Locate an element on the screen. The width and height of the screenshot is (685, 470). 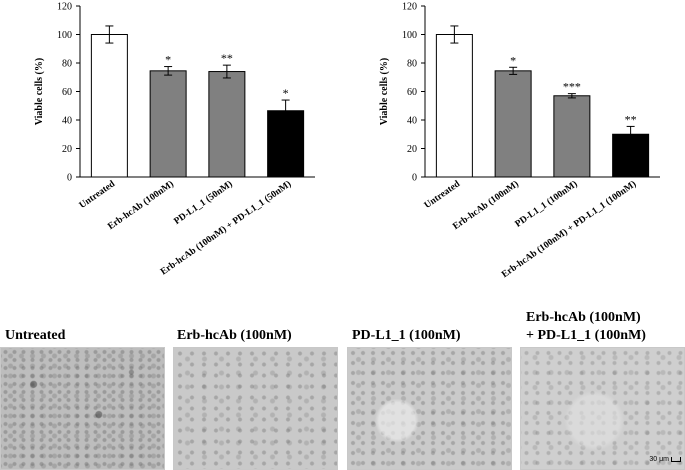
micrograph-label-erb-hcab: Erb-hcAb (100nM) is located at coordinates (234, 335).